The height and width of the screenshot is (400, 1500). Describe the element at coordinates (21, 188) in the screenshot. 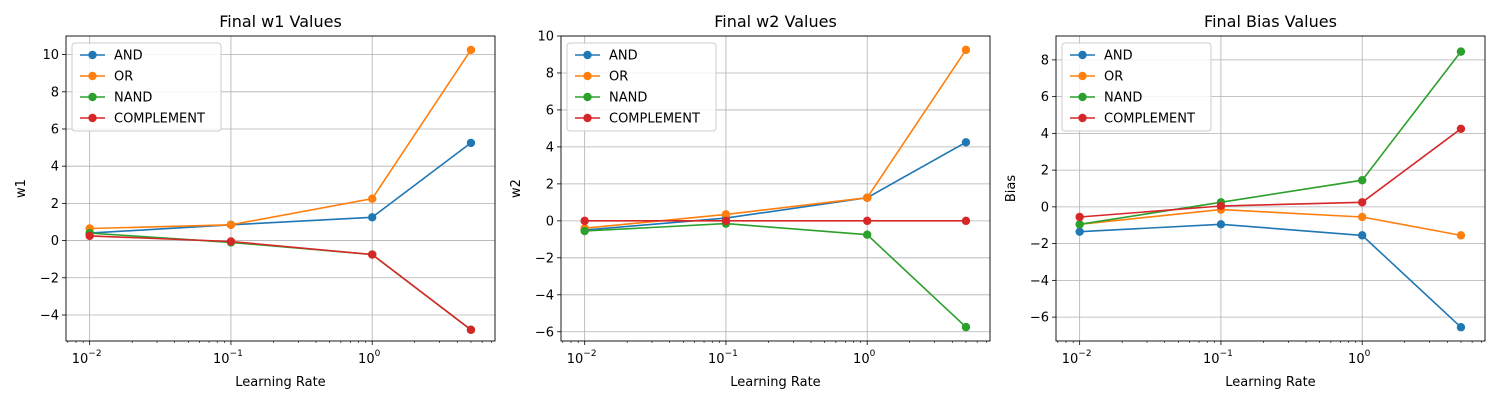

I see `y-axis-label: w1` at that location.